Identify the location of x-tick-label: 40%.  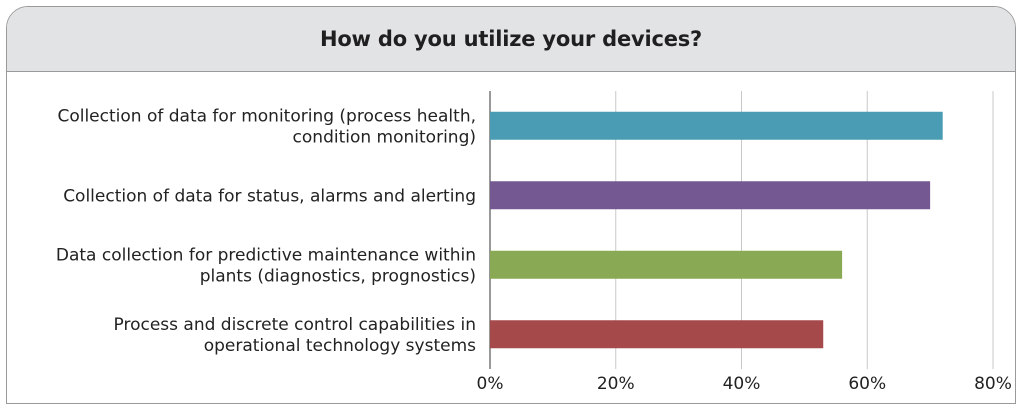
(742, 384).